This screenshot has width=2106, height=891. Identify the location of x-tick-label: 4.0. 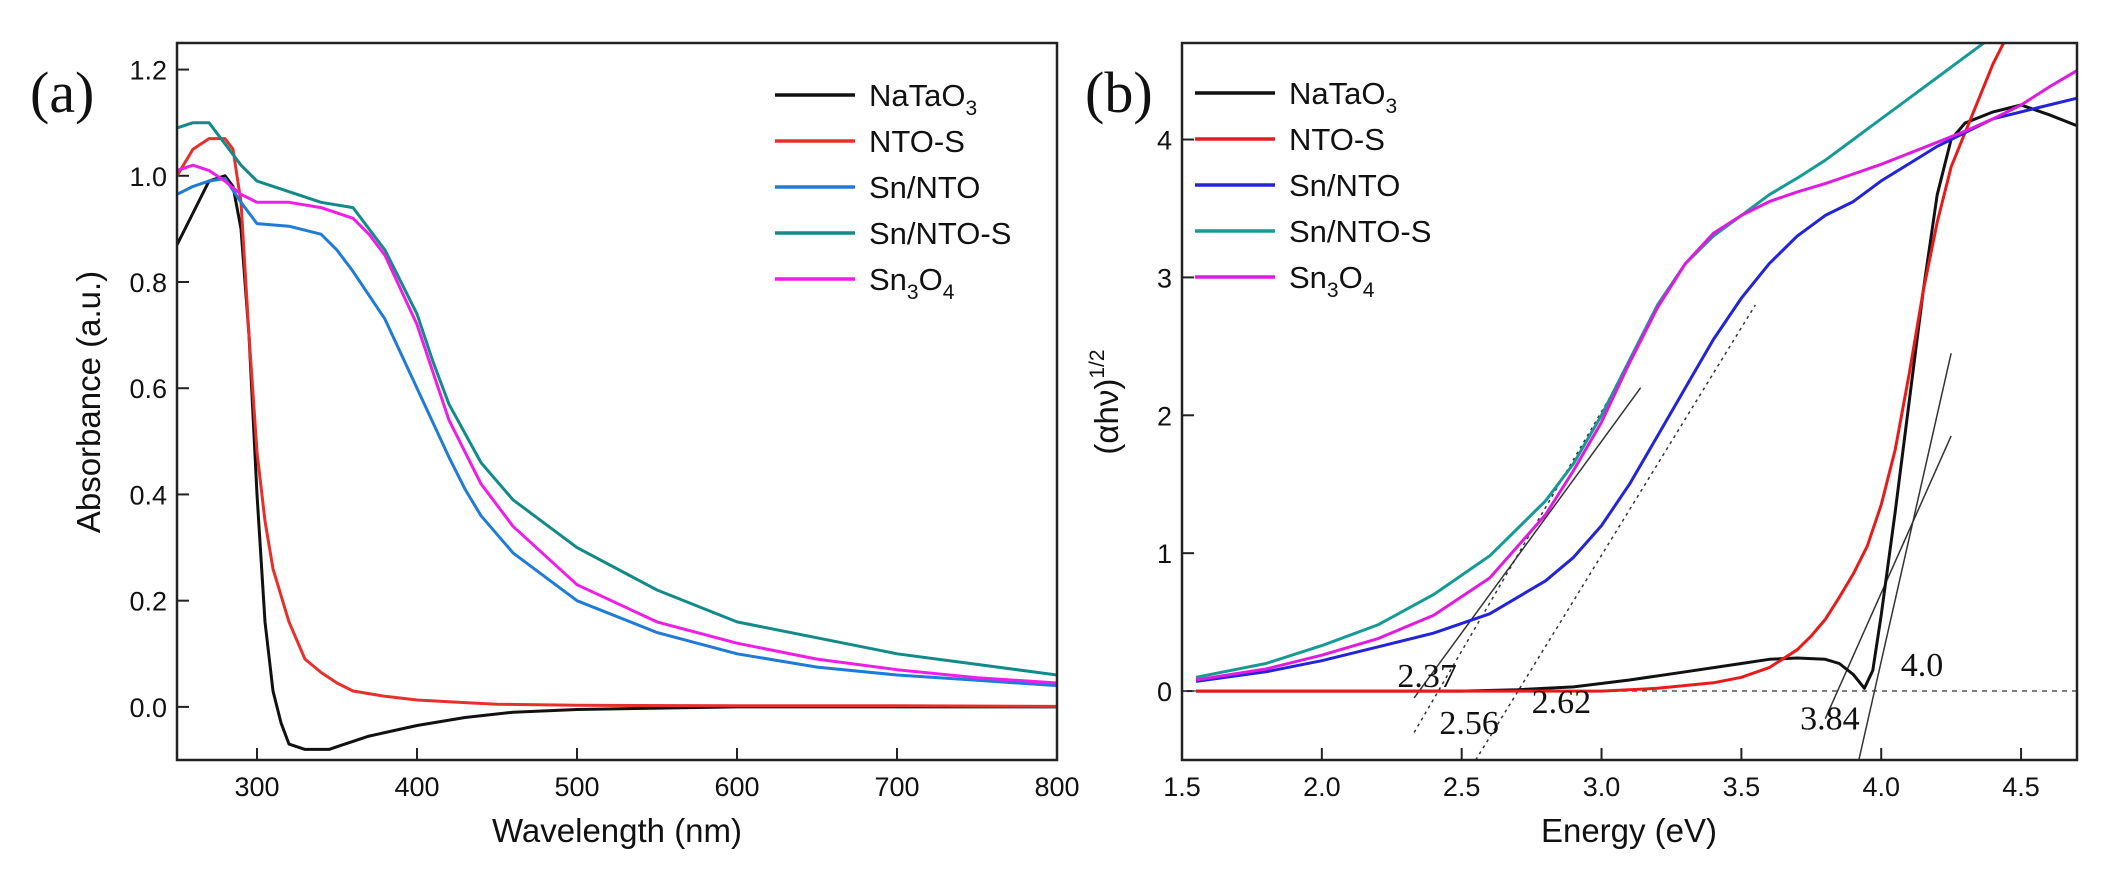
(1881, 787).